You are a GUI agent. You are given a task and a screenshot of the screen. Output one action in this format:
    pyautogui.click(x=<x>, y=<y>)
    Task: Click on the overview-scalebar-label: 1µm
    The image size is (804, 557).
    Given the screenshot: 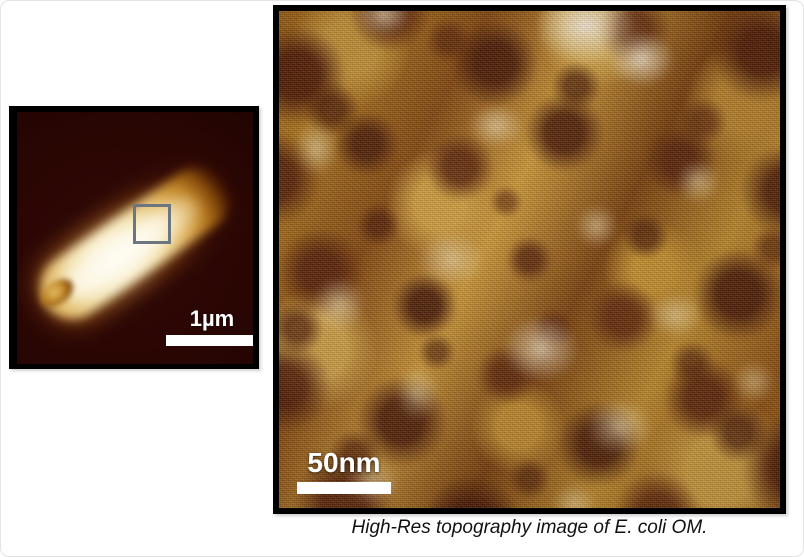 What is the action you would take?
    pyautogui.click(x=212, y=318)
    